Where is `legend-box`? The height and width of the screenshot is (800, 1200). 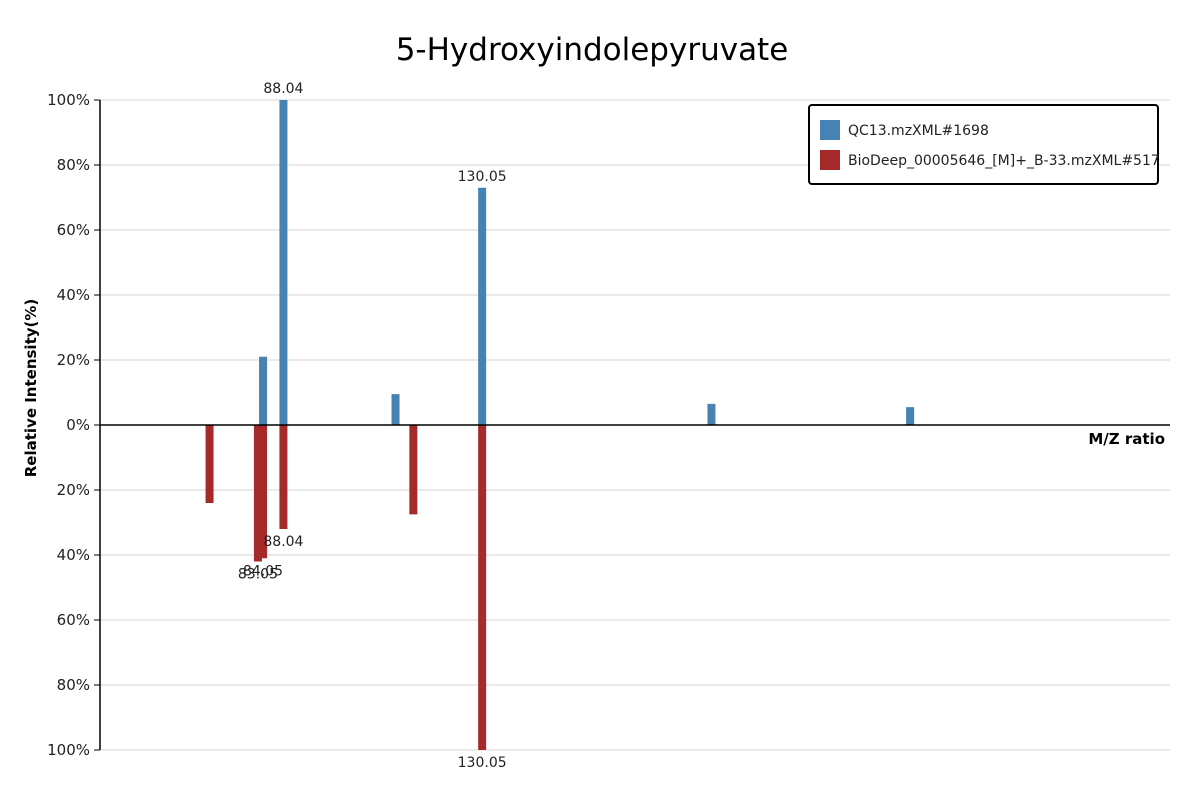 legend-box is located at coordinates (983, 144).